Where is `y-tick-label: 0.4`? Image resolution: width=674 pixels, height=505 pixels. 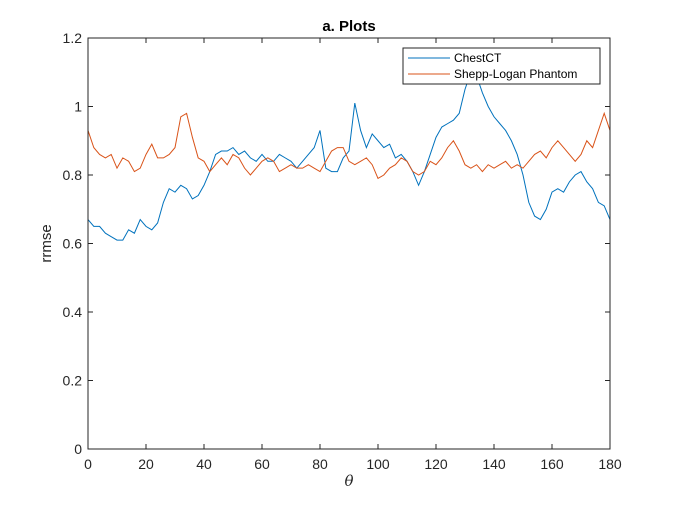
y-tick-label: 0.4 is located at coordinates (73, 312).